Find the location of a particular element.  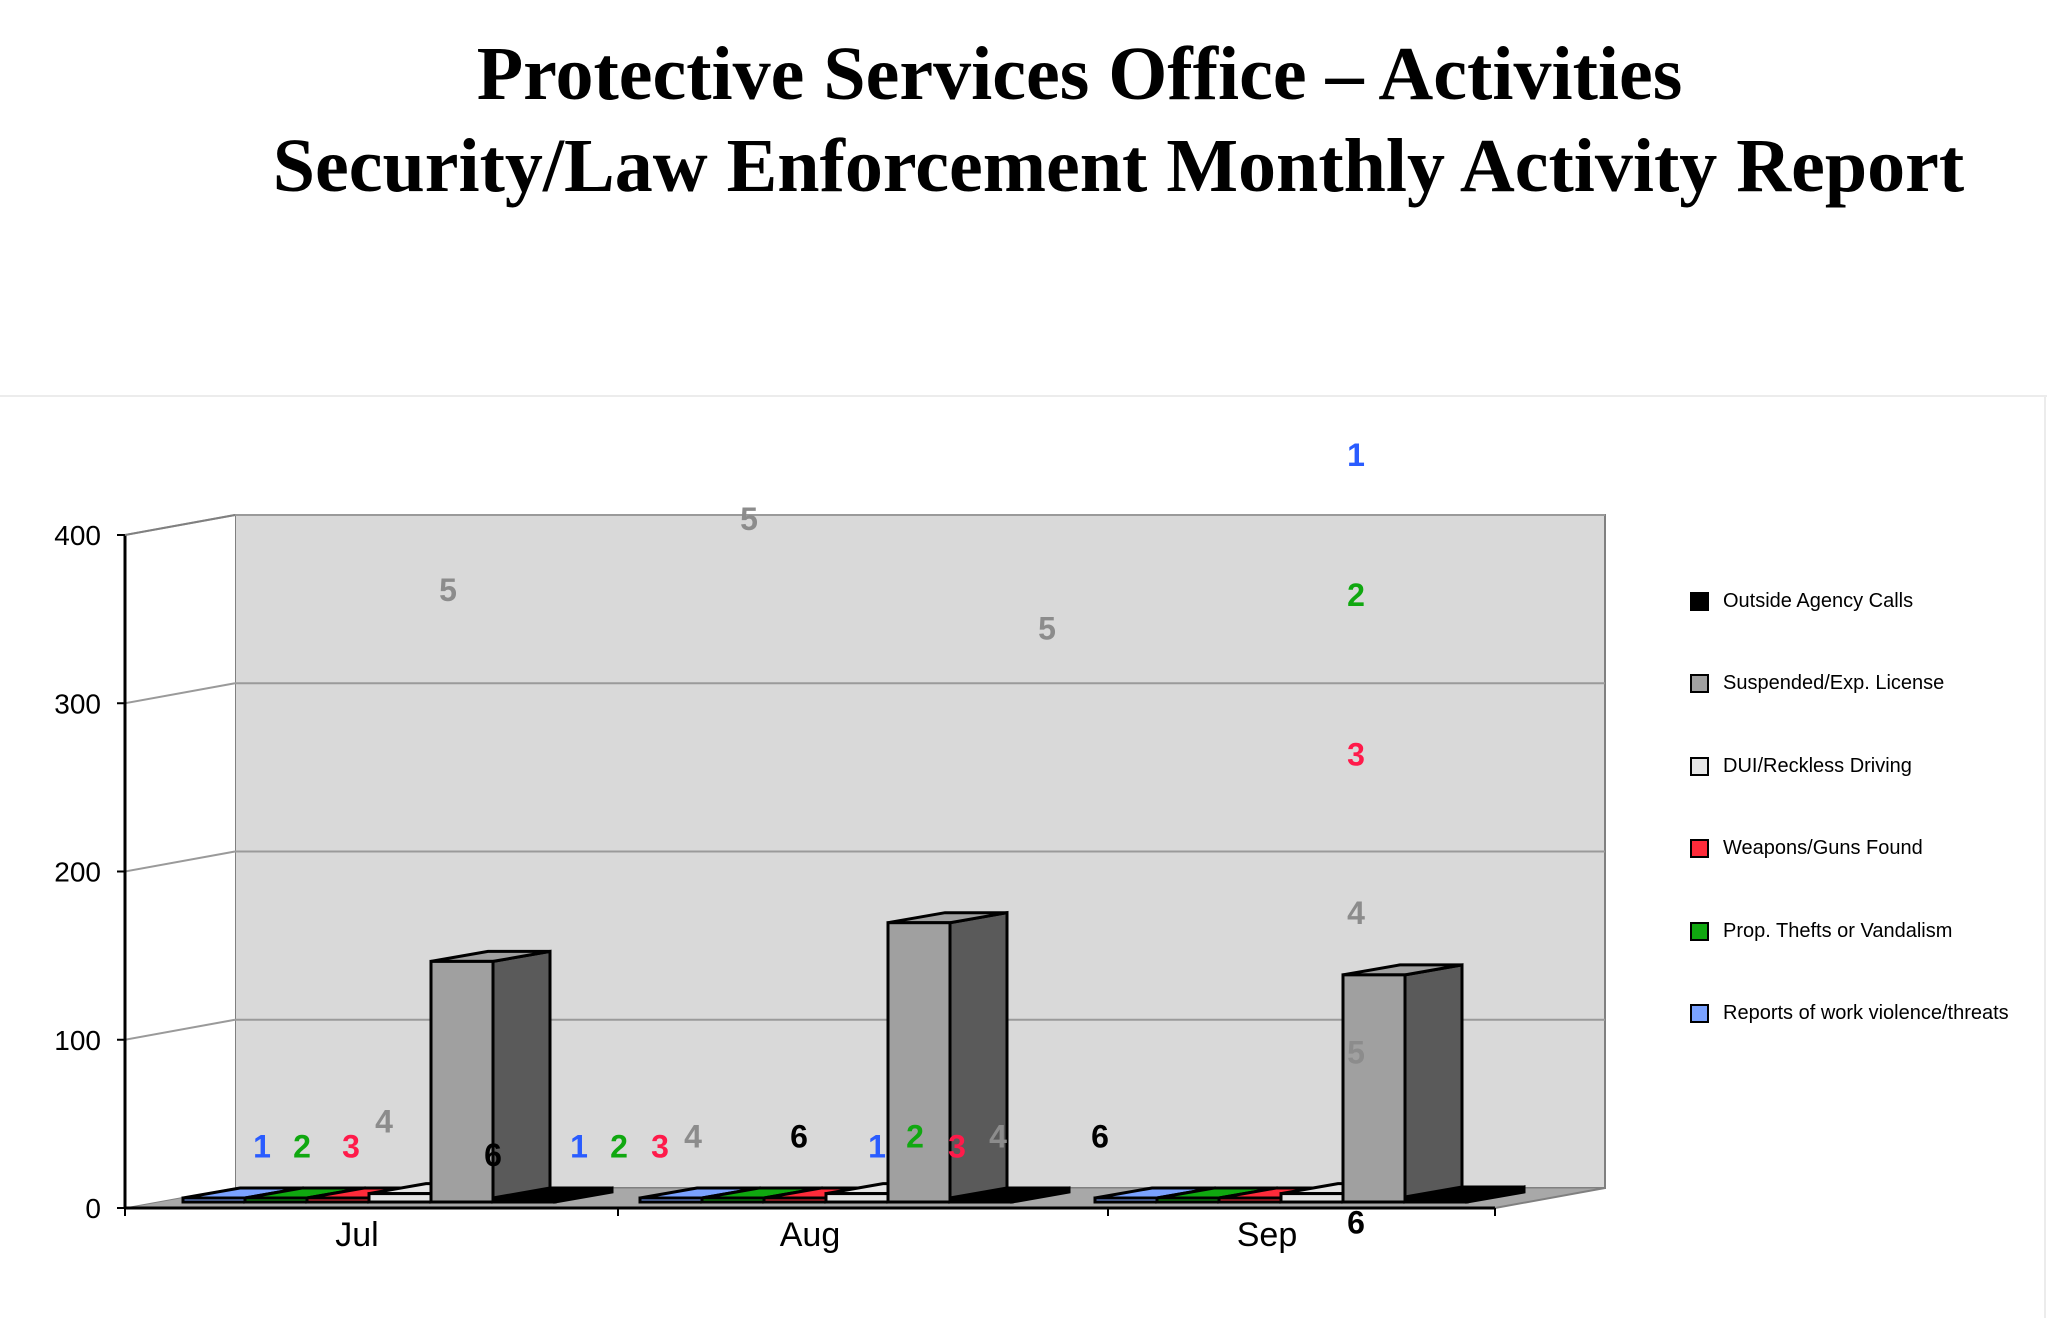

x-tick-label: Aug is located at coordinates (810, 1235).